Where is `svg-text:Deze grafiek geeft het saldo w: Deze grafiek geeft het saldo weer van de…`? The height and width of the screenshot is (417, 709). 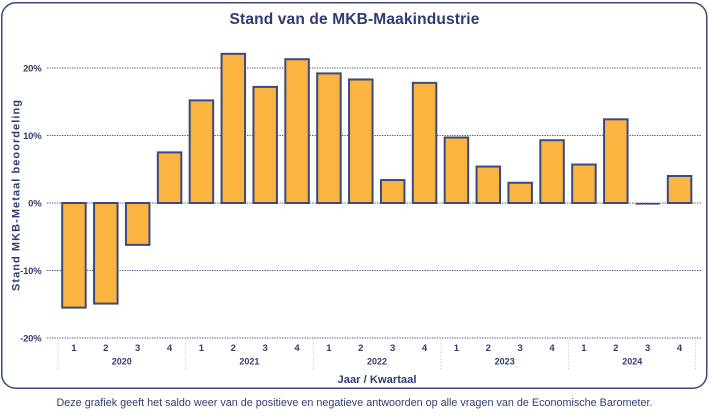 svg-text:Deze grafiek geeft het saldo w: Deze grafiek geeft het saldo weer van de… is located at coordinates (354, 403).